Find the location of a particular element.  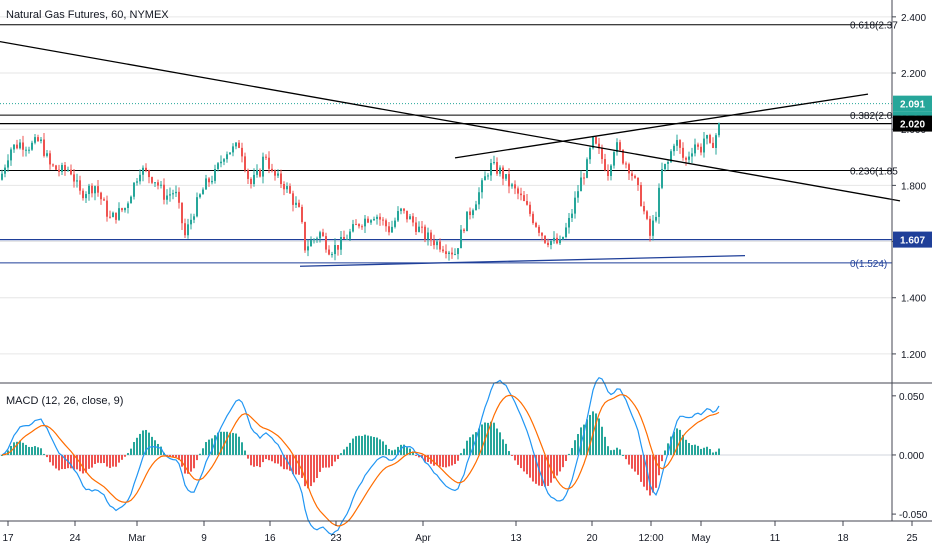

time-tick-label: 16 is located at coordinates (270, 538).